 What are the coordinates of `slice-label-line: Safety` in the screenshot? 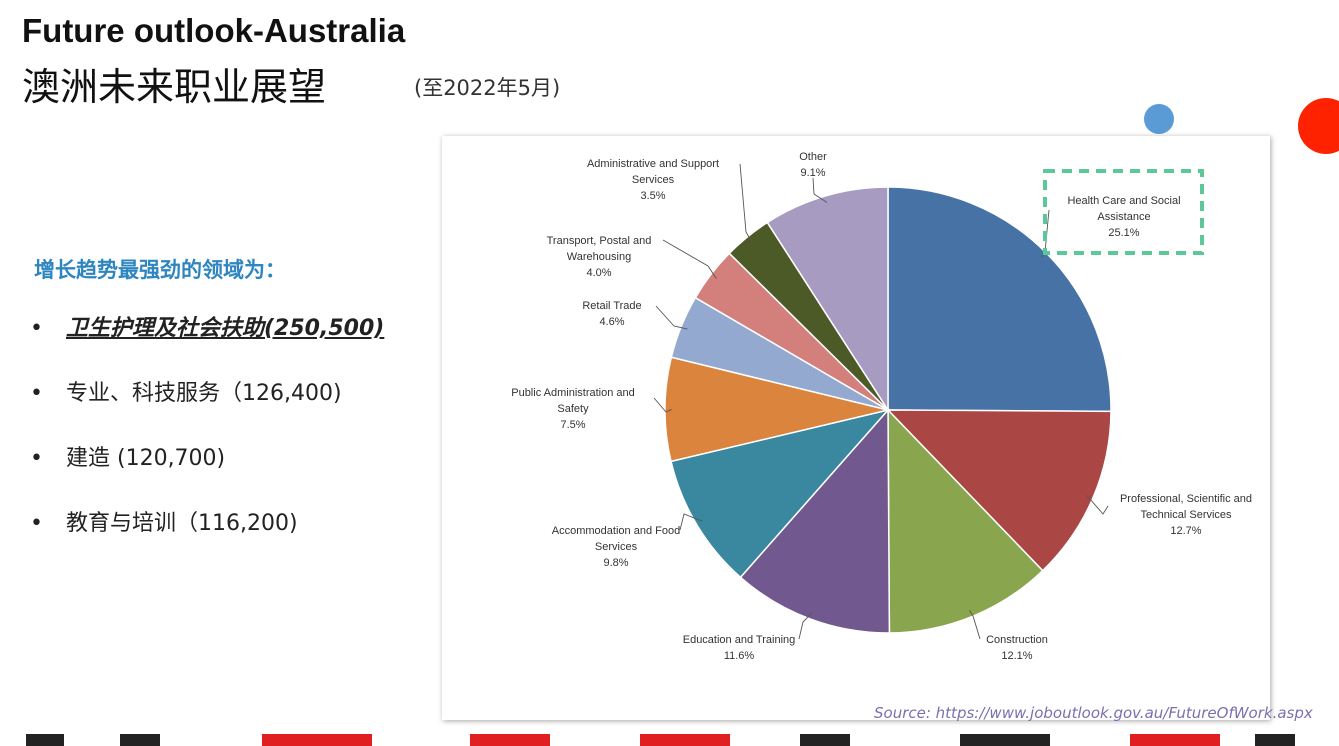 It's located at (573, 409).